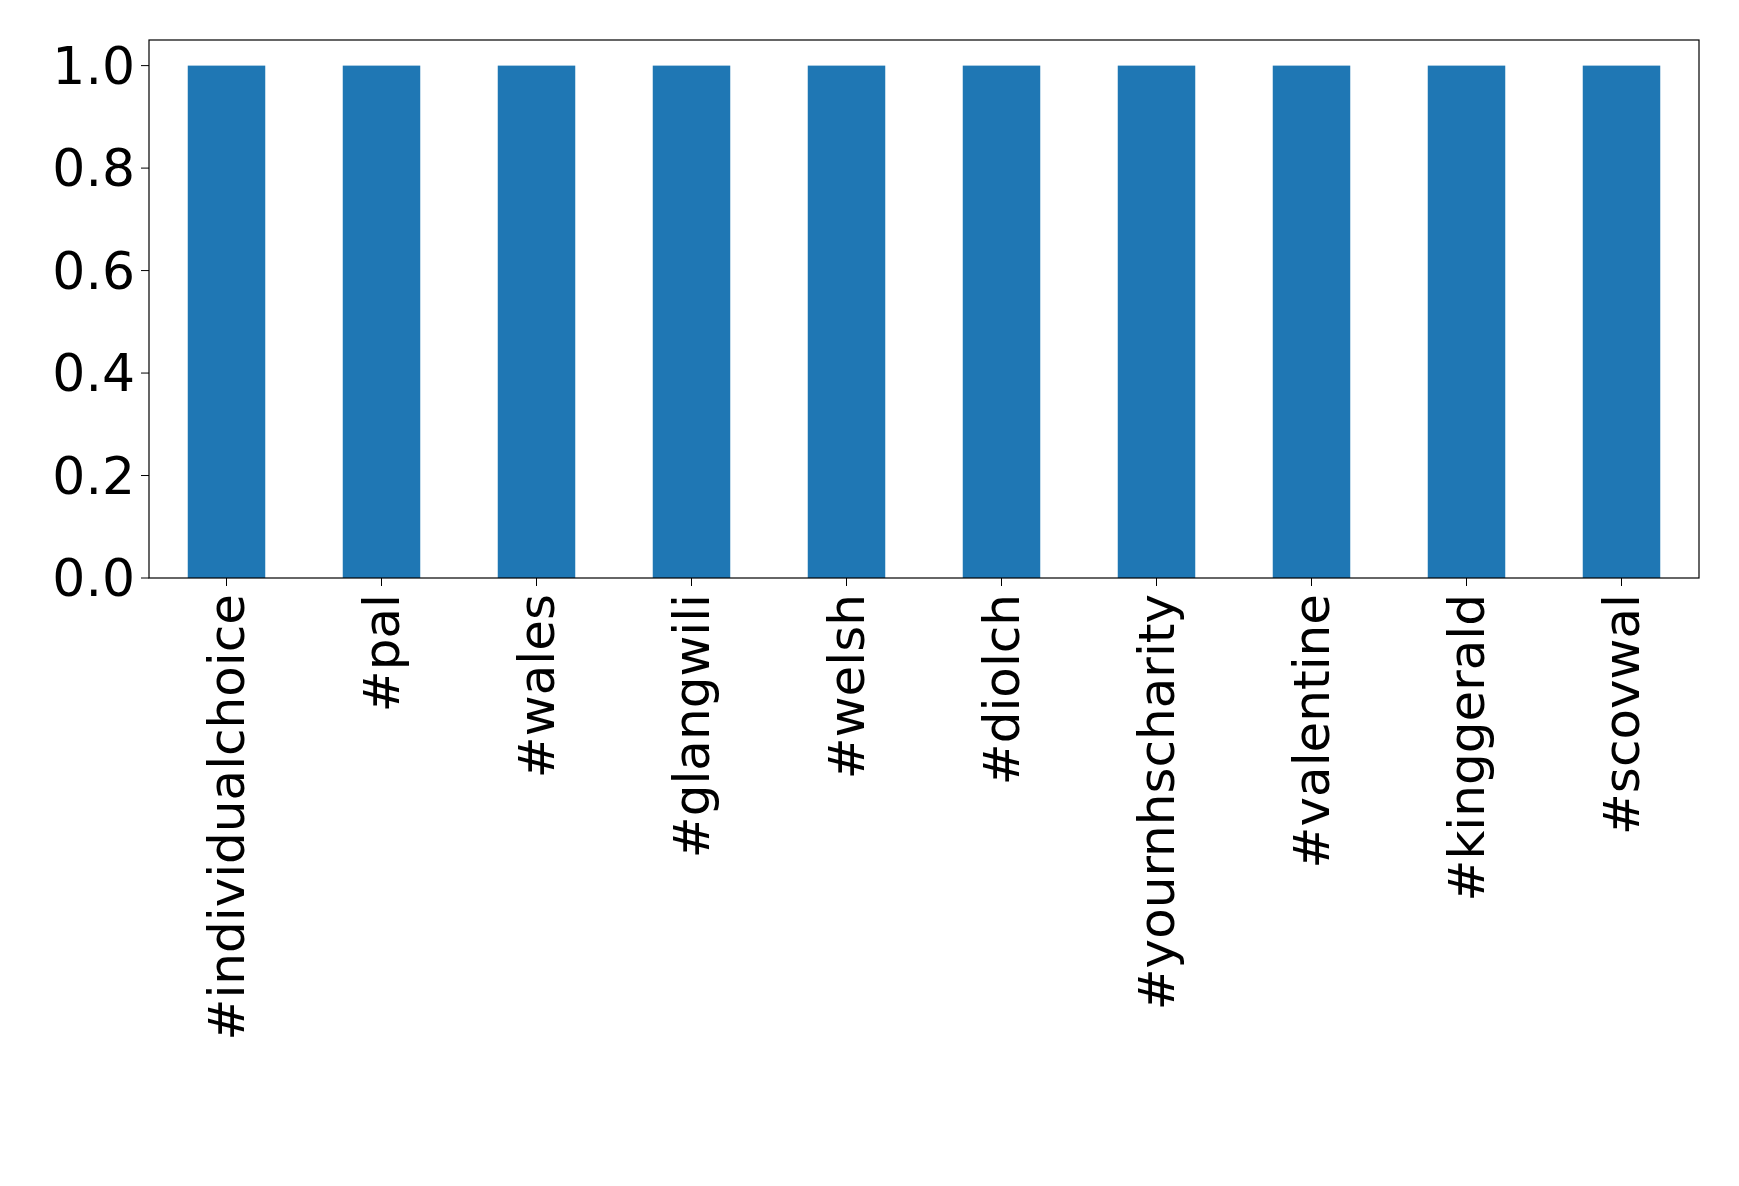 This screenshot has height=1186, width=1739. What do you see at coordinates (1002, 690) in the screenshot?
I see `x-tick-label: #diolch` at bounding box center [1002, 690].